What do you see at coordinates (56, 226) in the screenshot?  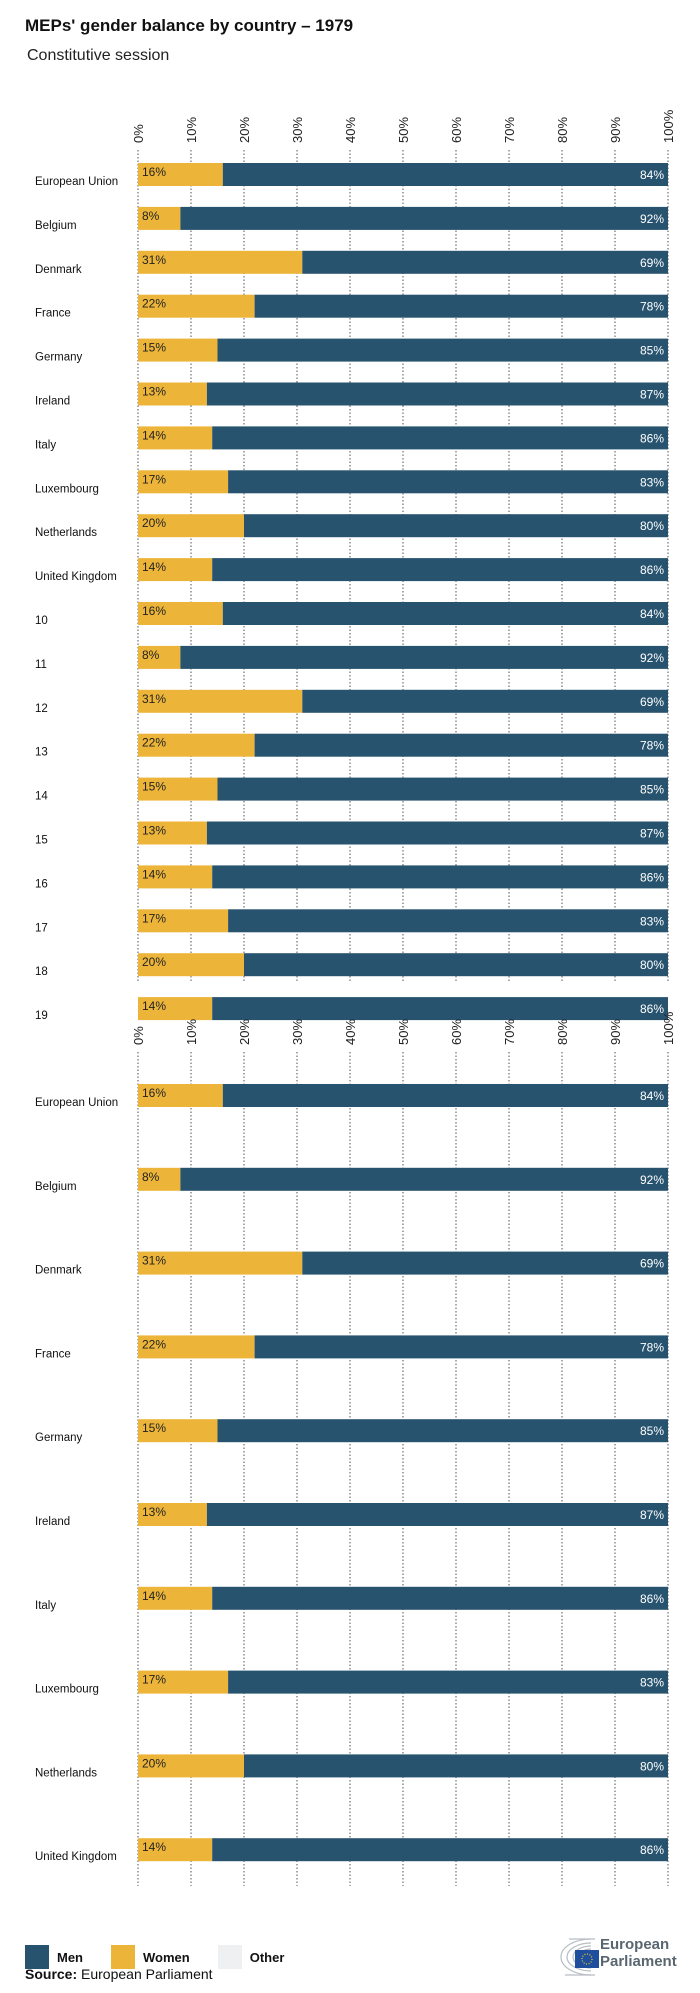 I see `category-label: Belgium` at bounding box center [56, 226].